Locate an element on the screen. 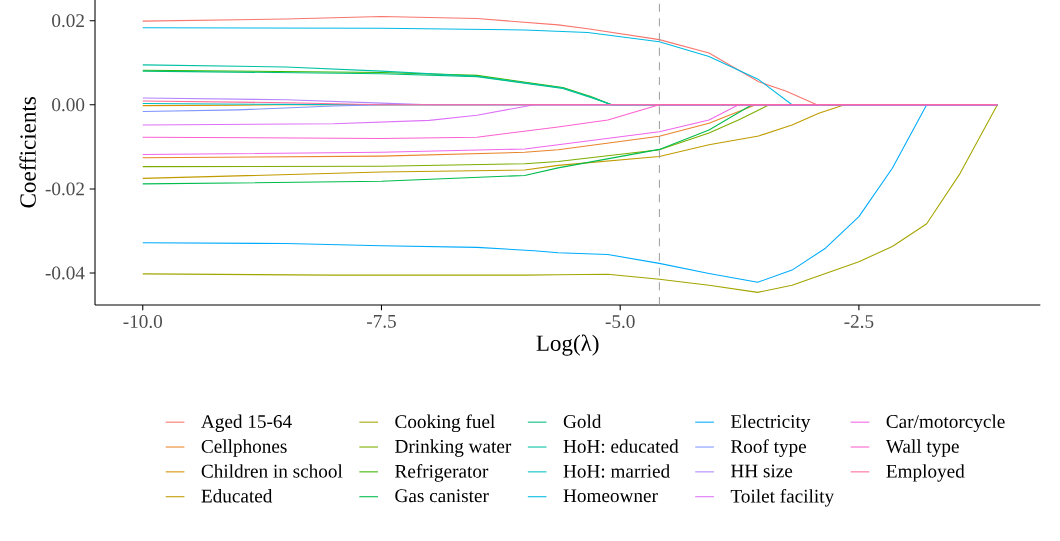 This screenshot has width=1060, height=541. legend-label: Cooking fuel is located at coordinates (445, 423).